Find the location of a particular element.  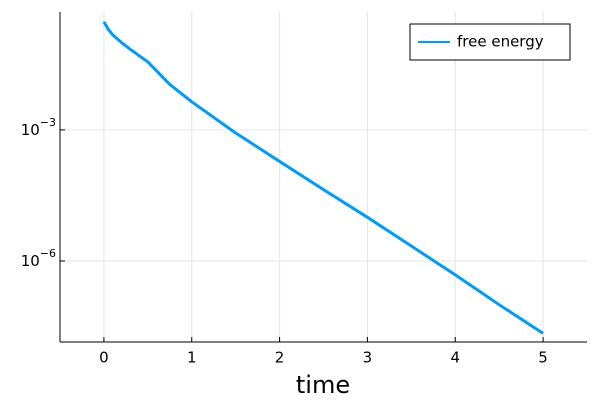

x-tick-label: 4 is located at coordinates (455, 358).